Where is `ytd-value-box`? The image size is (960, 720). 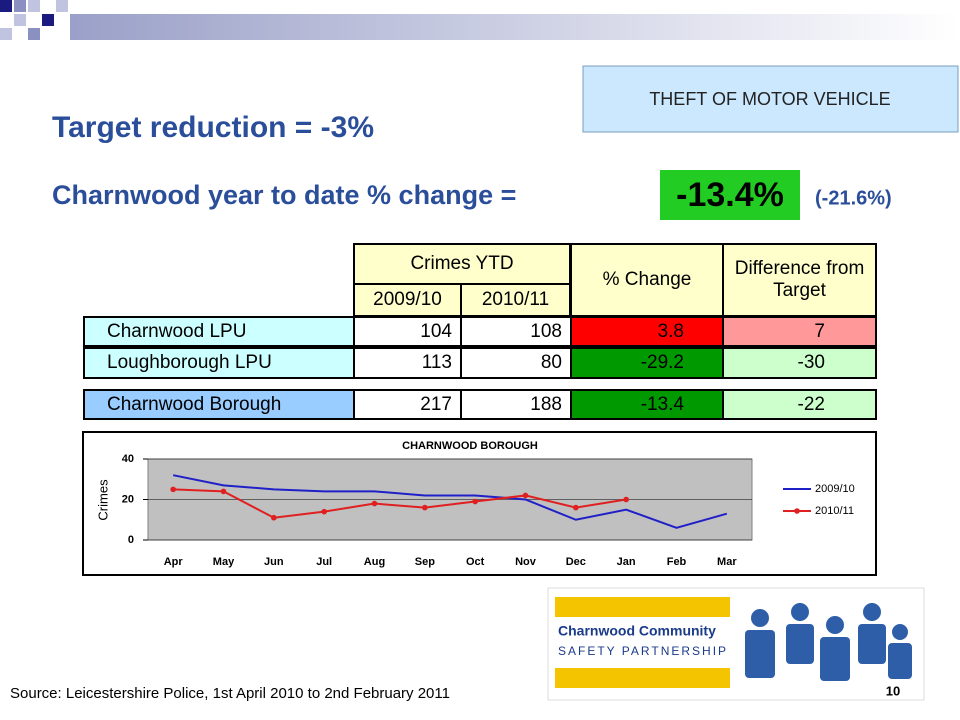
ytd-value-box is located at coordinates (730, 195).